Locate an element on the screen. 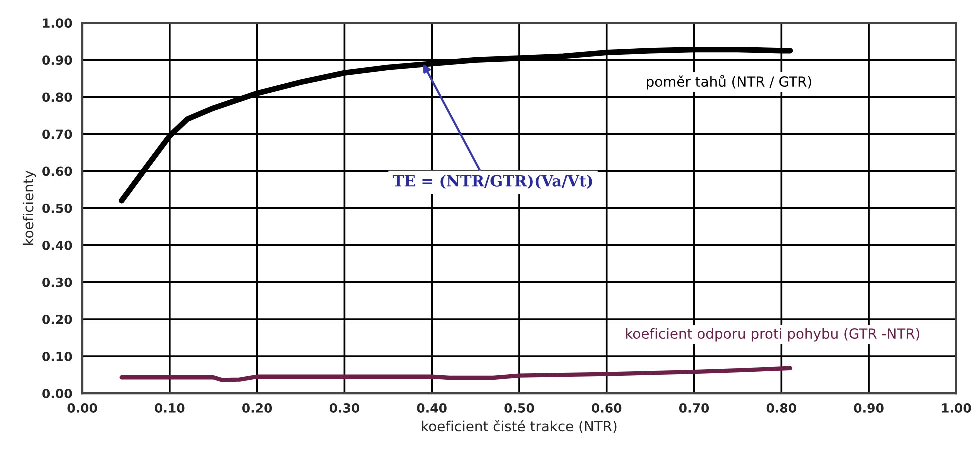 The image size is (971, 463). y-tick-label: 0.10 is located at coordinates (57, 357).